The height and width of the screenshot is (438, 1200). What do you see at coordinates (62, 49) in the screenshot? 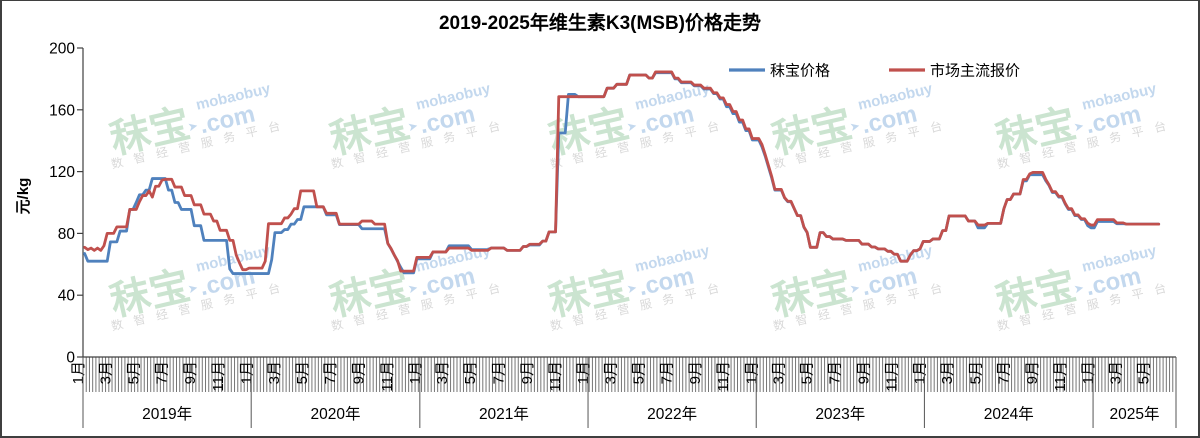
I see `y-tick-label: 200` at bounding box center [62, 49].